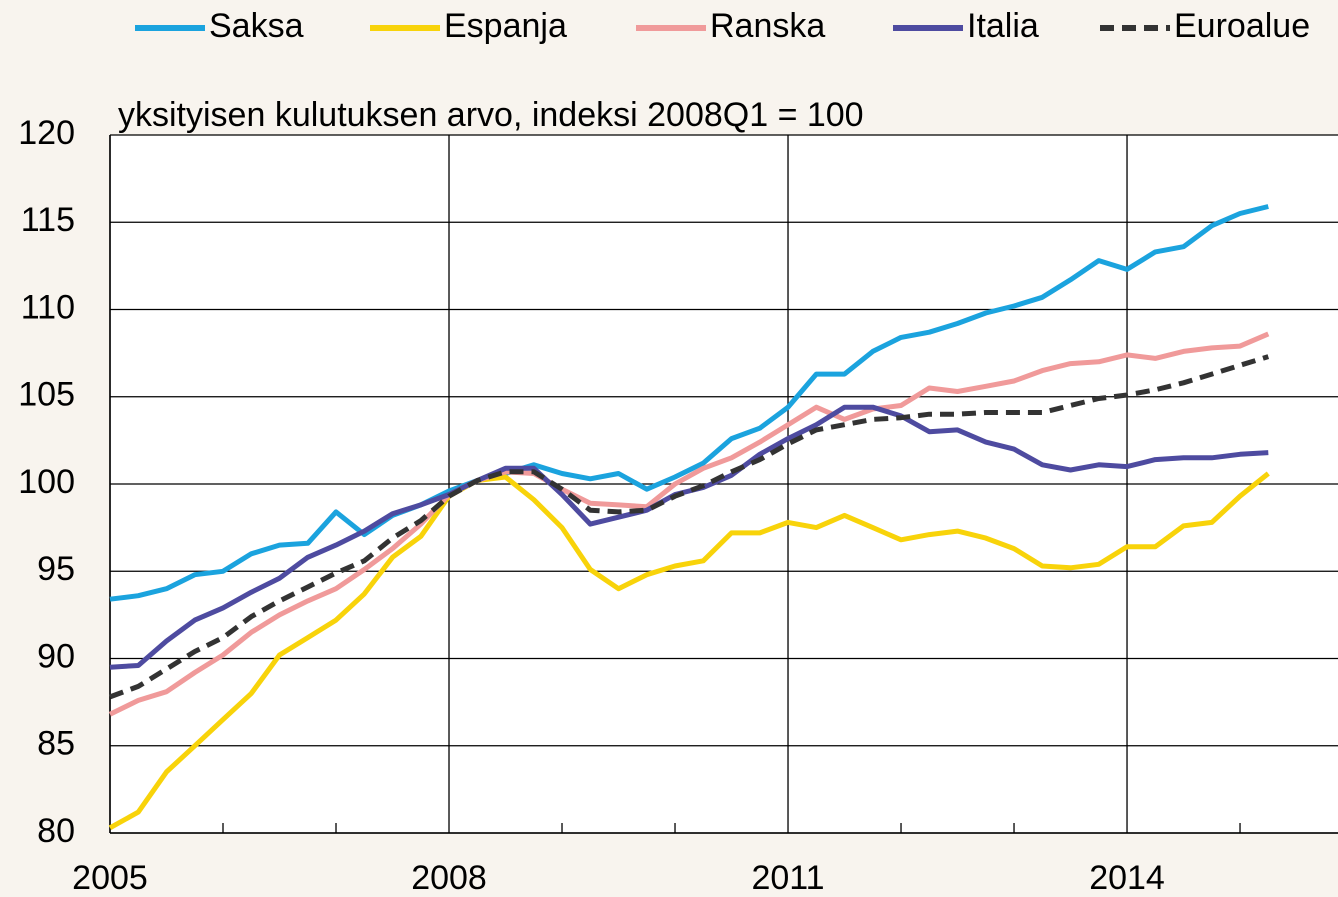 The width and height of the screenshot is (1338, 897). Describe the element at coordinates (1127, 878) in the screenshot. I see `x-tick-label: 2014` at that location.